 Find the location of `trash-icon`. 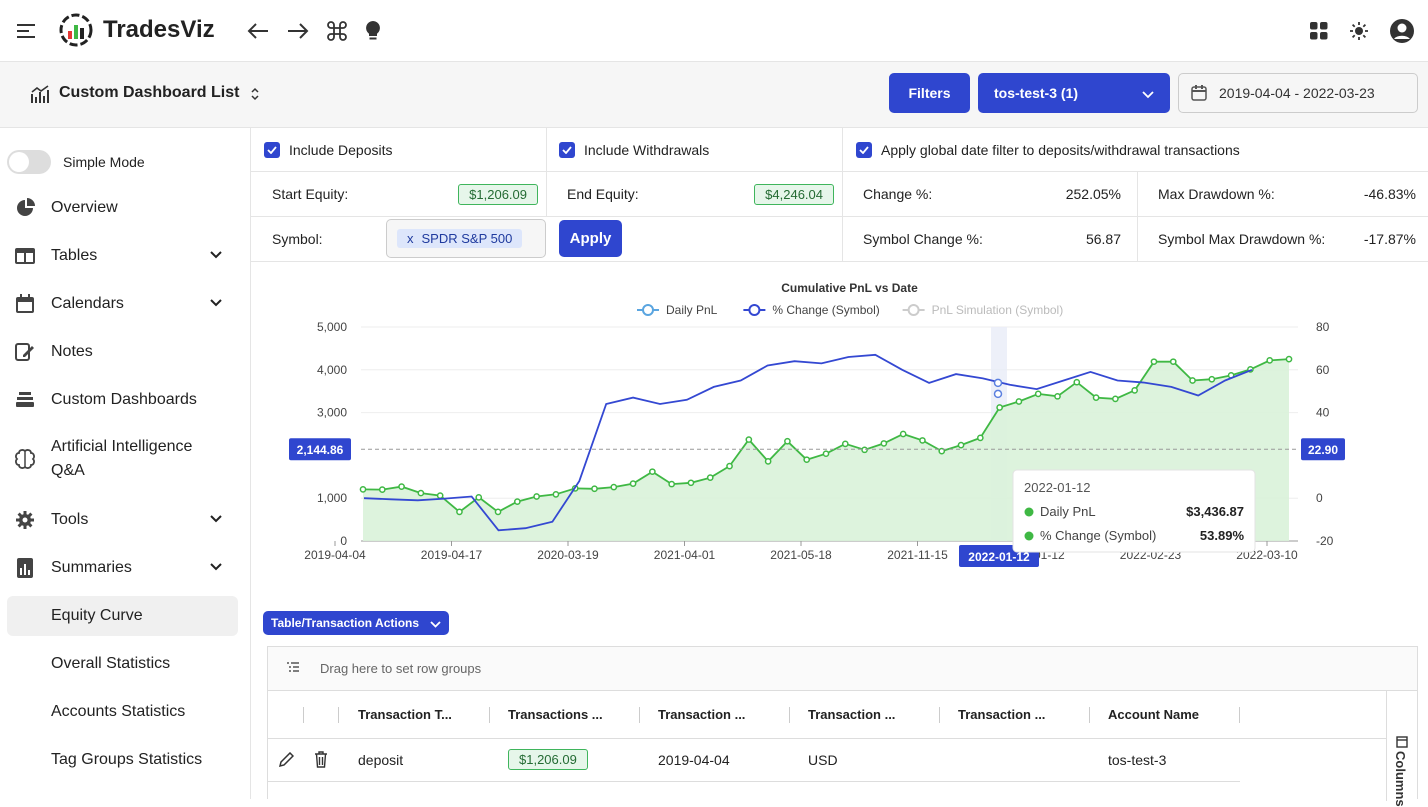

trash-icon is located at coordinates (321, 761).